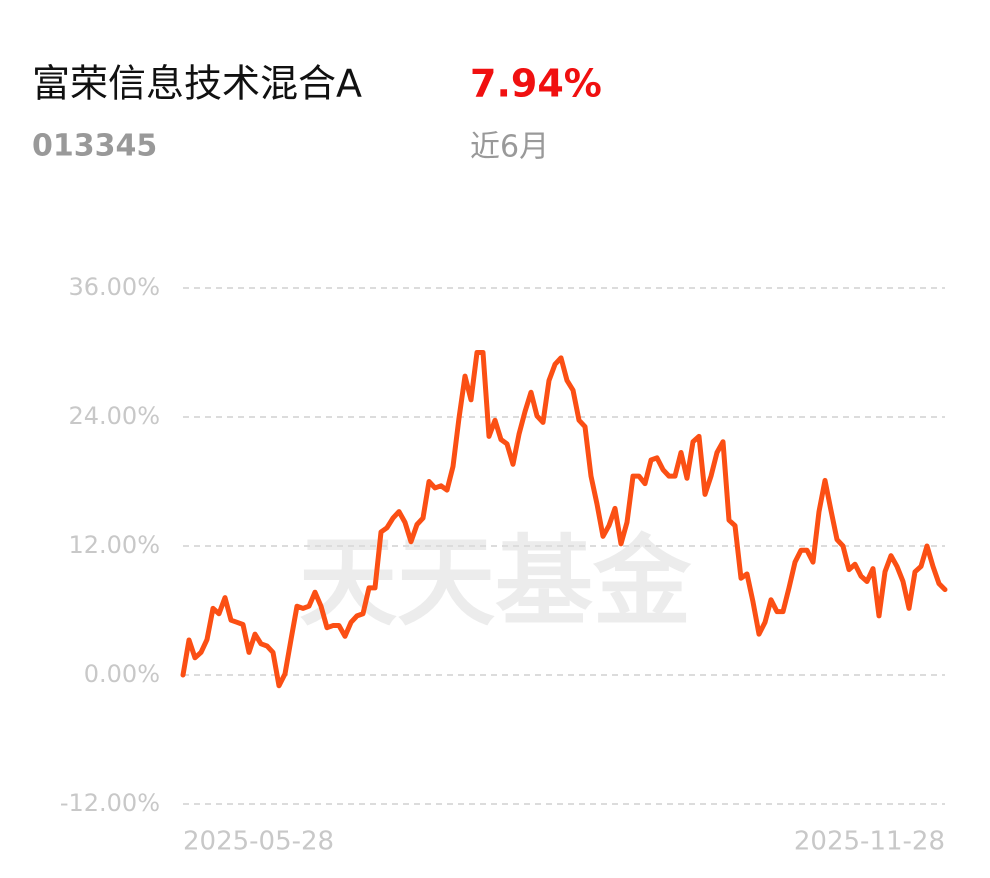 This screenshot has width=990, height=878. I want to click on fund-return: 7.94%, so click(536, 84).